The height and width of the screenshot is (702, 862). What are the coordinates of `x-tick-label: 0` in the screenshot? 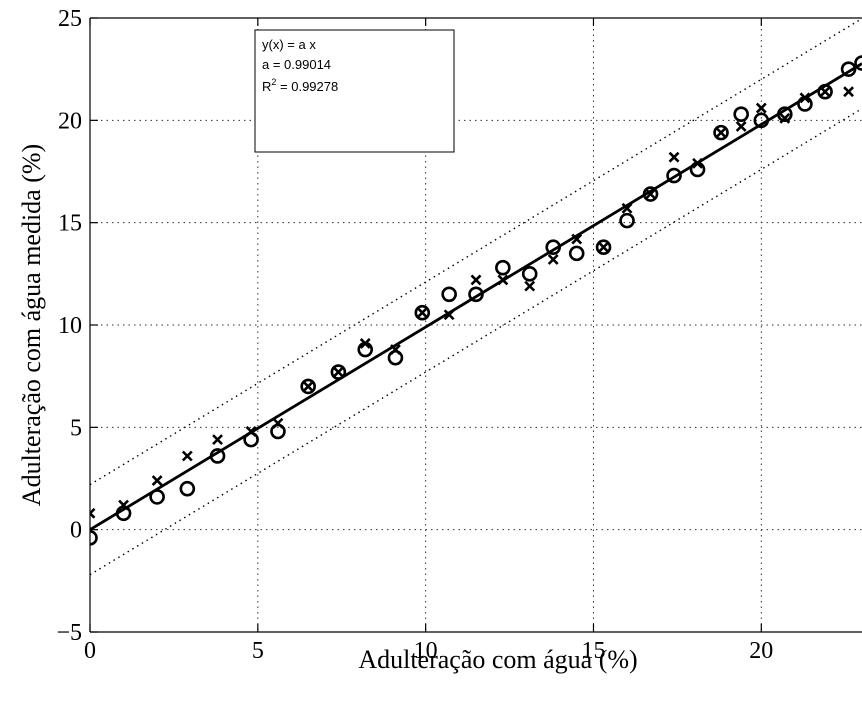 It's located at (90, 651).